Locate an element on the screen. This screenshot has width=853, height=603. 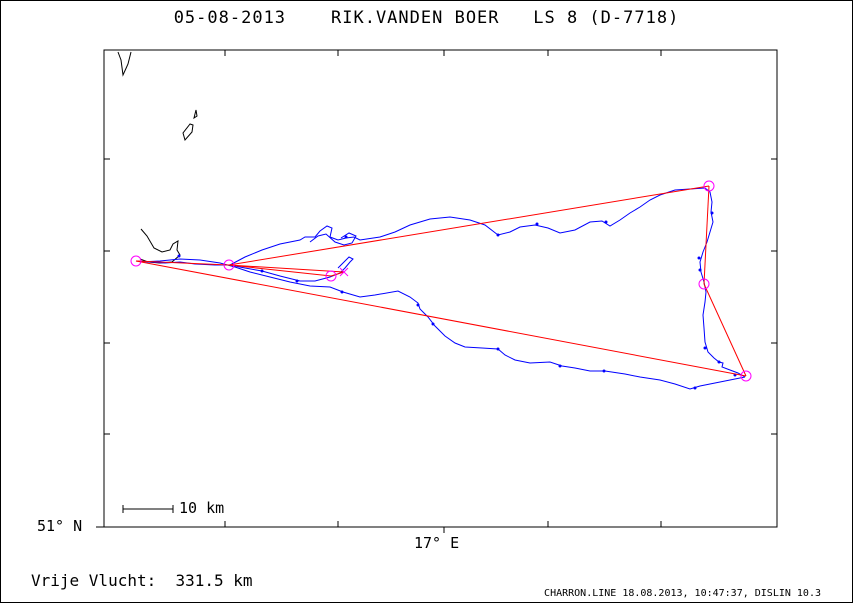
flight-date: 05-08-2013 is located at coordinates (230, 18).